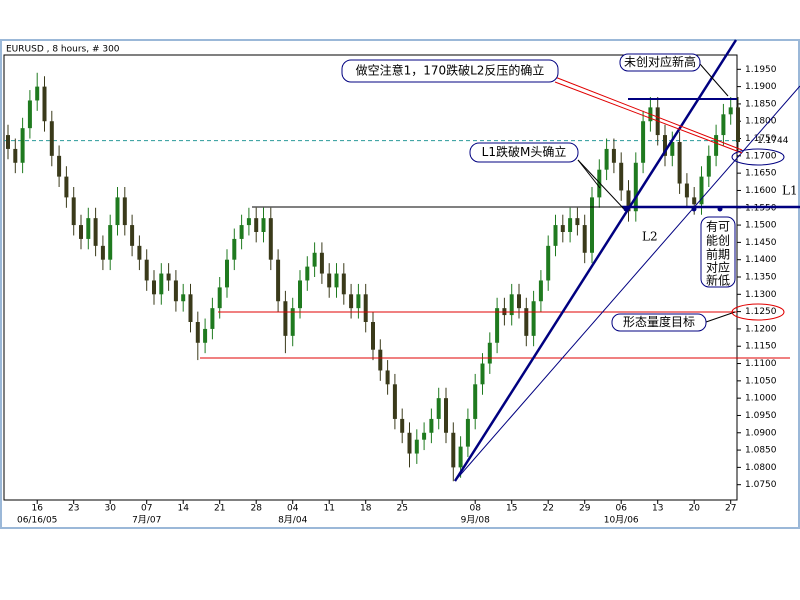 The width and height of the screenshot is (800, 600). Describe the element at coordinates (718, 241) in the screenshot. I see `annotation: 能创` at that location.